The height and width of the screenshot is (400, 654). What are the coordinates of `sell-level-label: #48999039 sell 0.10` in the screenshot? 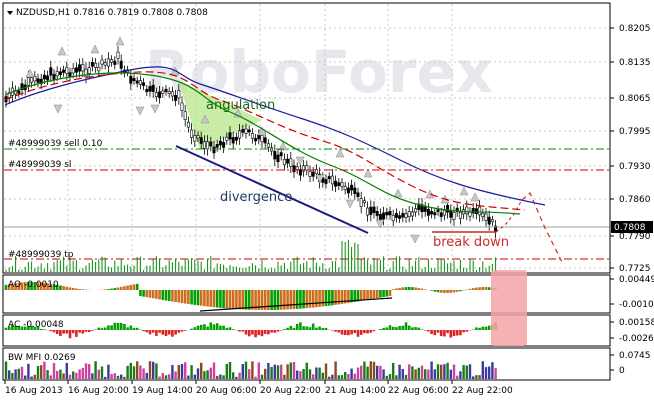 It's located at (55, 144).